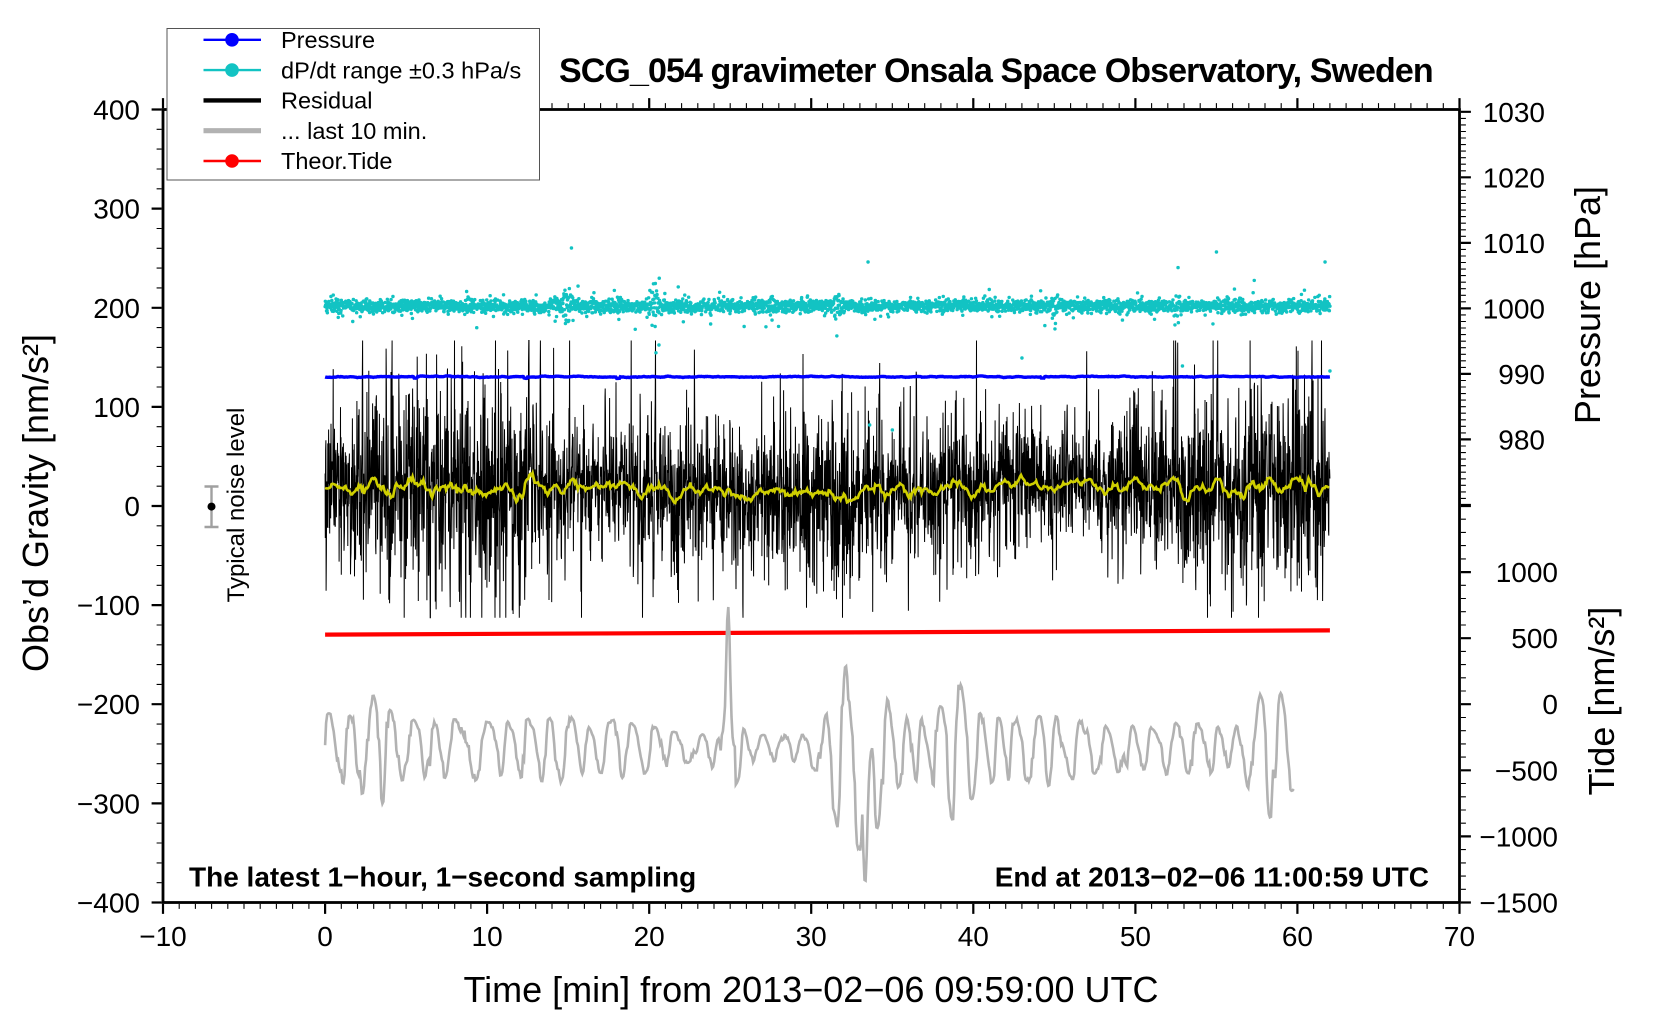  What do you see at coordinates (116, 407) in the screenshot?
I see `svg-text: 100` at bounding box center [116, 407].